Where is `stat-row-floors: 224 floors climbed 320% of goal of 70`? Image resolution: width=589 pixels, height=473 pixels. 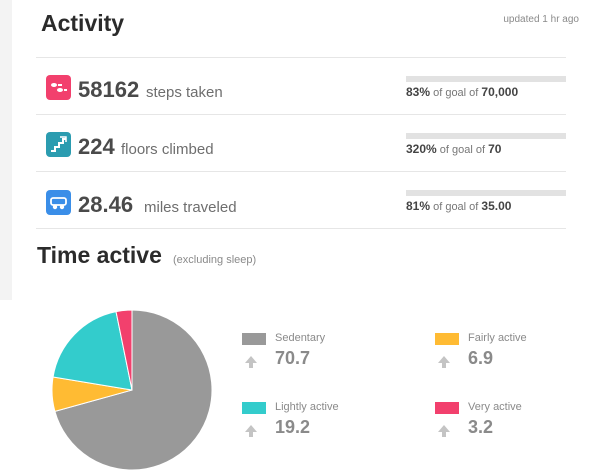
stat-row-floors: 224 floors climbed 320% of goal of 70 is located at coordinates (301, 143).